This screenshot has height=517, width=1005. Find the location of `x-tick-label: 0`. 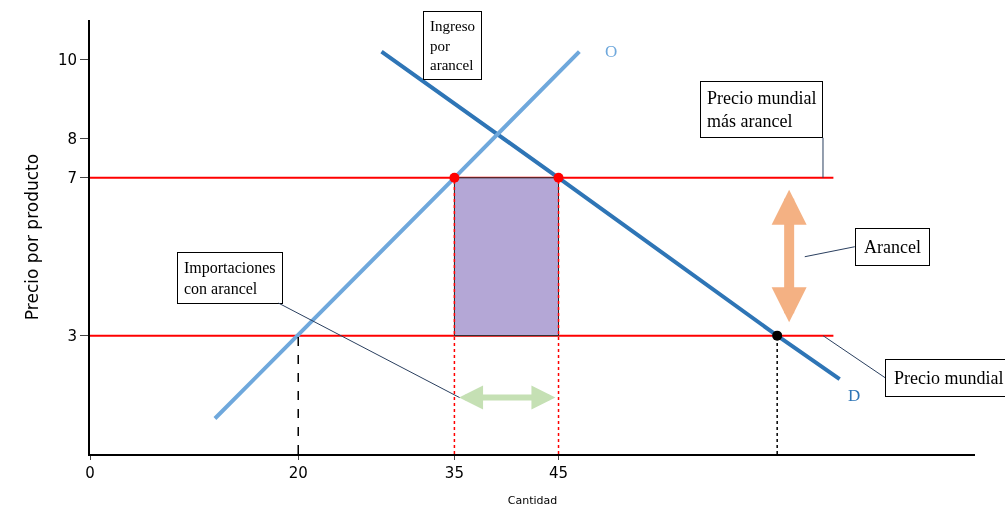

x-tick-label: 0 is located at coordinates (90, 473).